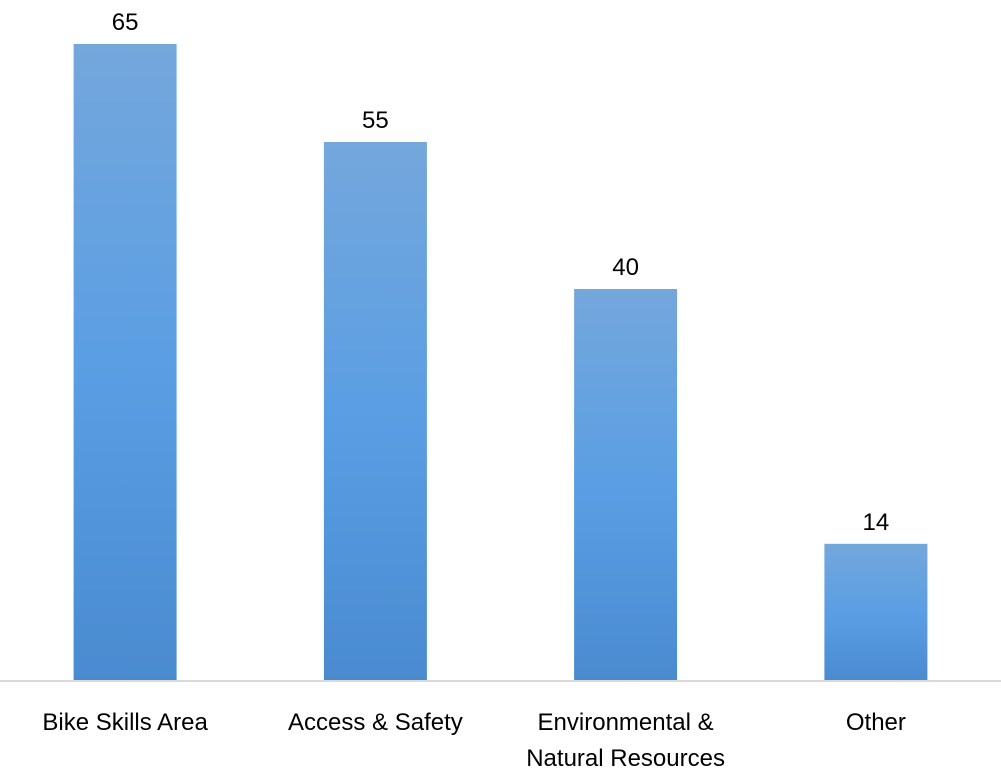 The height and width of the screenshot is (775, 1001). I want to click on category-label-2-line-1: Natural Resources, so click(625, 758).